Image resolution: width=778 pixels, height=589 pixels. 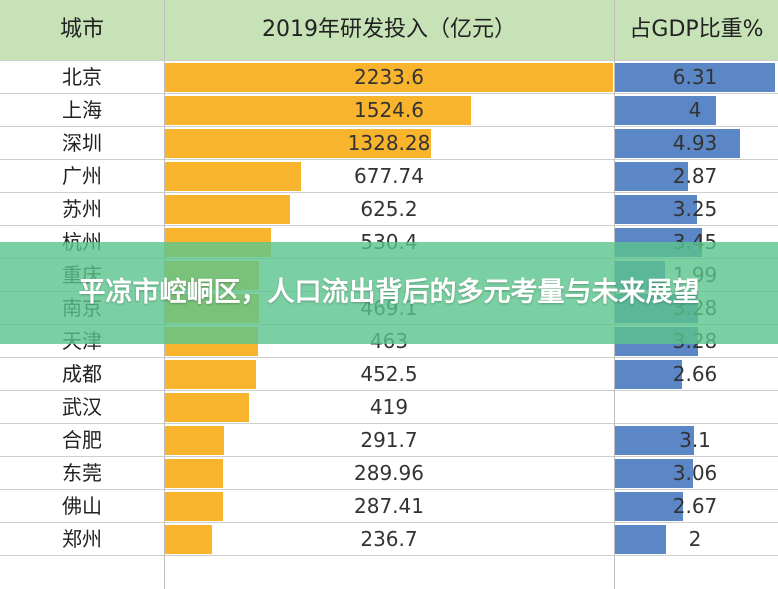 I want to click on rd-investment-value: 287.41, so click(x=389, y=506).